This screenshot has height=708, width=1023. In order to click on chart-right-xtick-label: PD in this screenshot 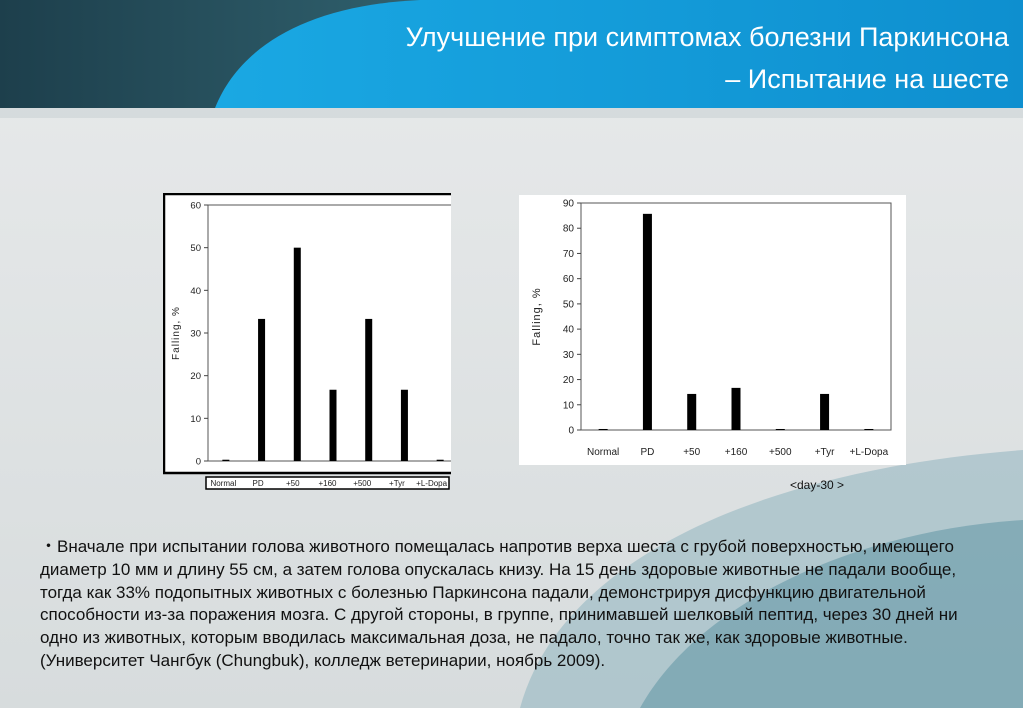, I will do `click(647, 452)`.